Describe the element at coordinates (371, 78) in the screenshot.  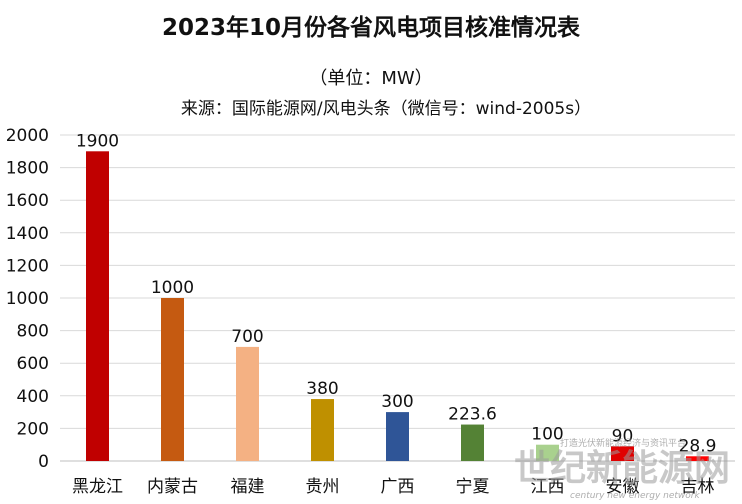
I see `chart-subtitle: （单位：MW）` at that location.